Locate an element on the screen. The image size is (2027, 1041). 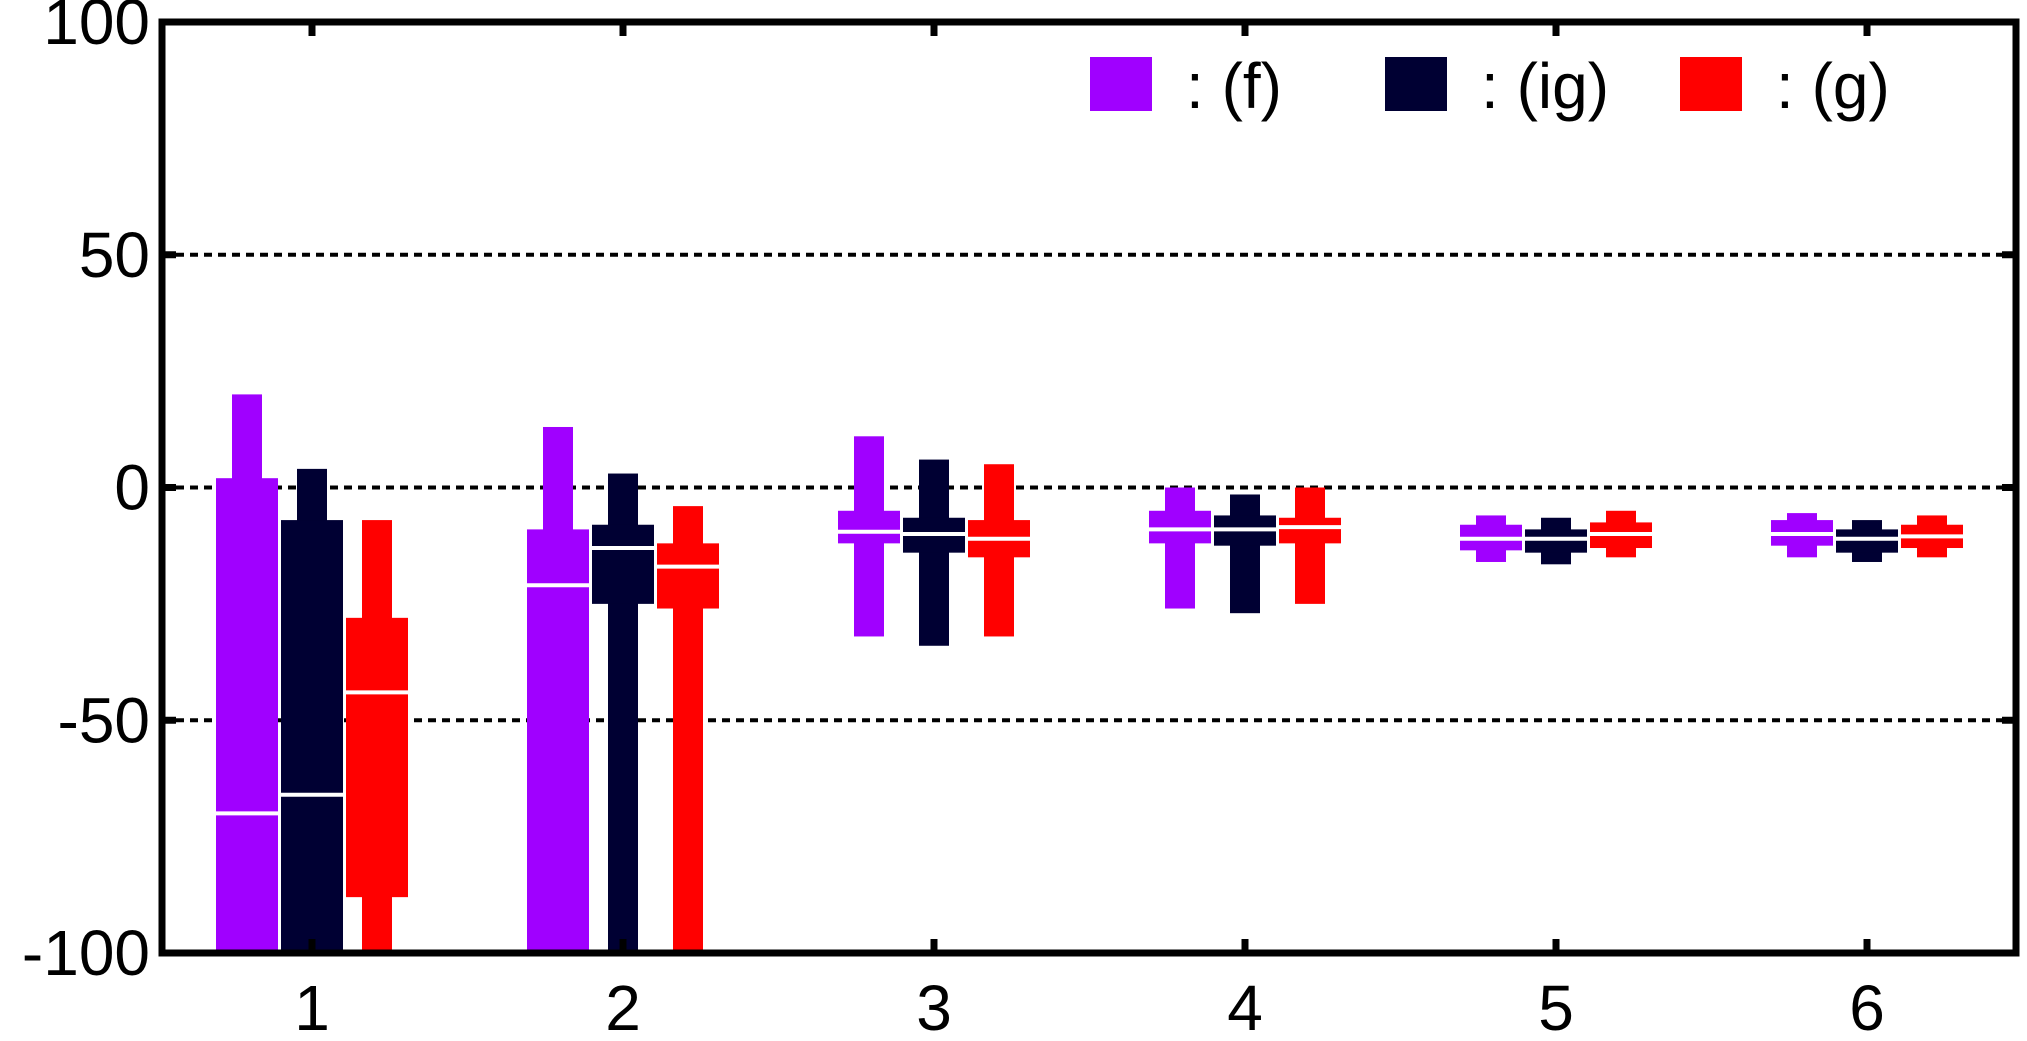
x-tick-label: 1 is located at coordinates (312, 1006).